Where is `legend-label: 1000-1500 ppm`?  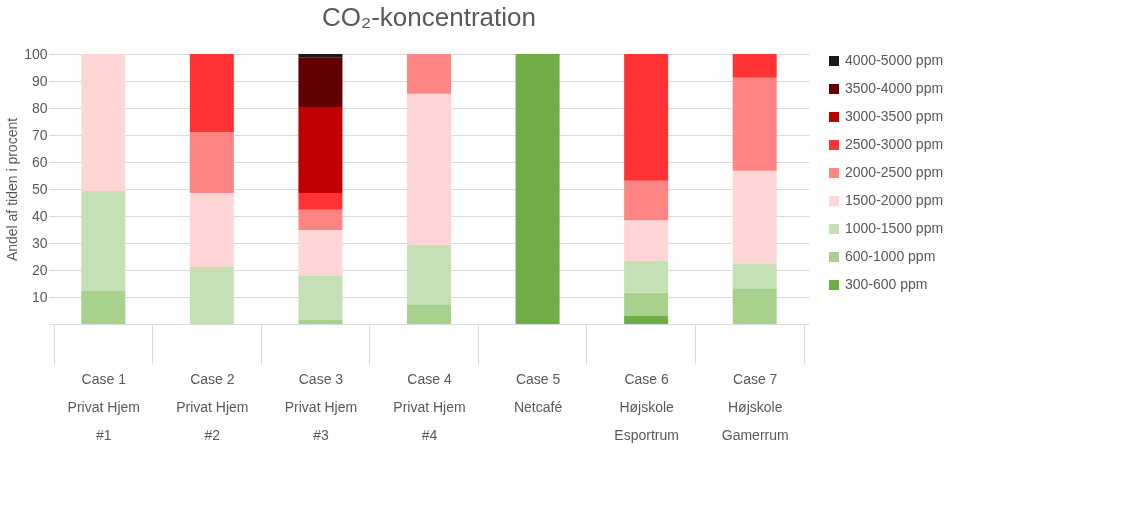 legend-label: 1000-1500 ppm is located at coordinates (894, 228).